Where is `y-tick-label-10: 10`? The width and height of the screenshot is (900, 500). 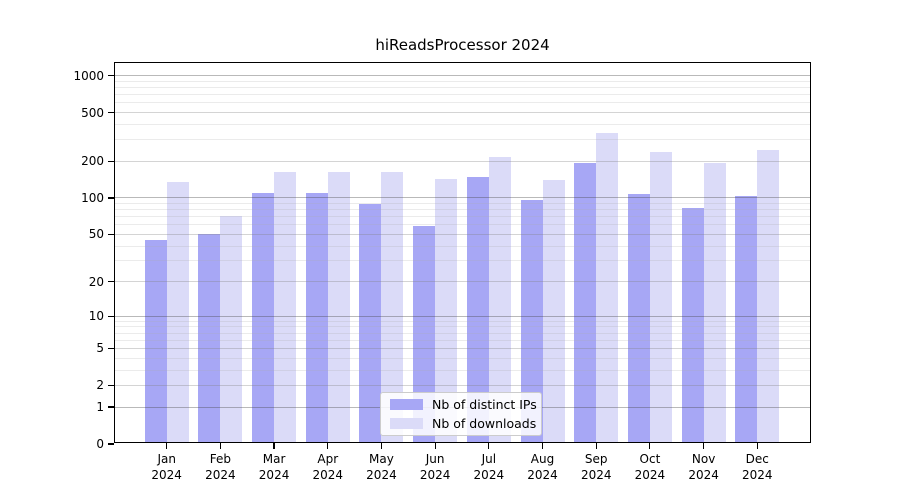
y-tick-label-10: 10 is located at coordinates (96, 316).